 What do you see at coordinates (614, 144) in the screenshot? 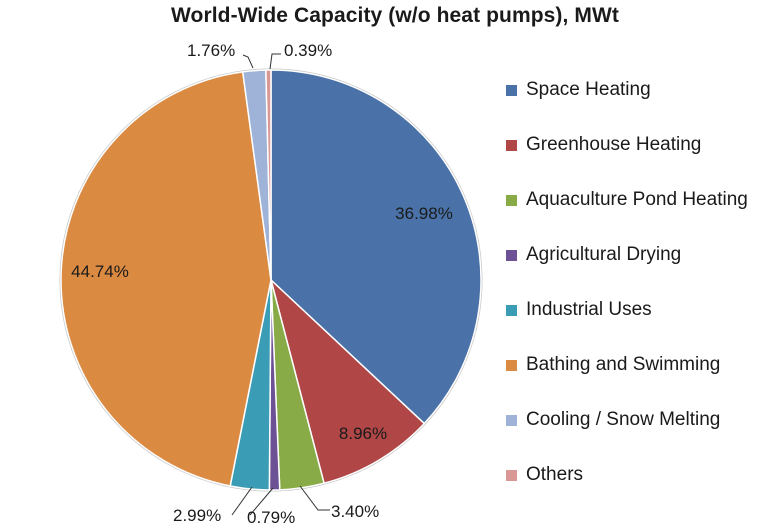
I see `legend-label: Greenhouse Heating` at bounding box center [614, 144].